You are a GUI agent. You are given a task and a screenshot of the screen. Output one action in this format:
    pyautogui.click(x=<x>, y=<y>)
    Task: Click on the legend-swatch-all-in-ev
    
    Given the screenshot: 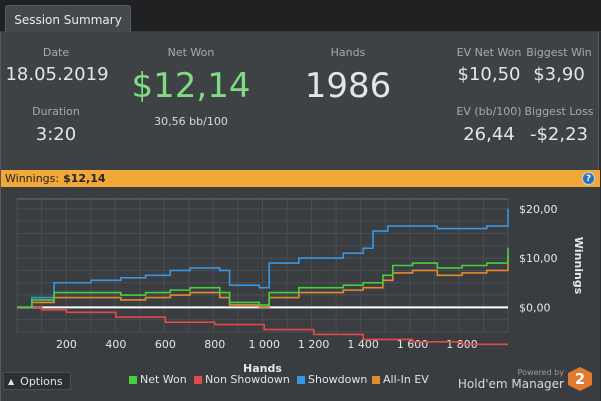 What is the action you would take?
    pyautogui.click(x=376, y=379)
    